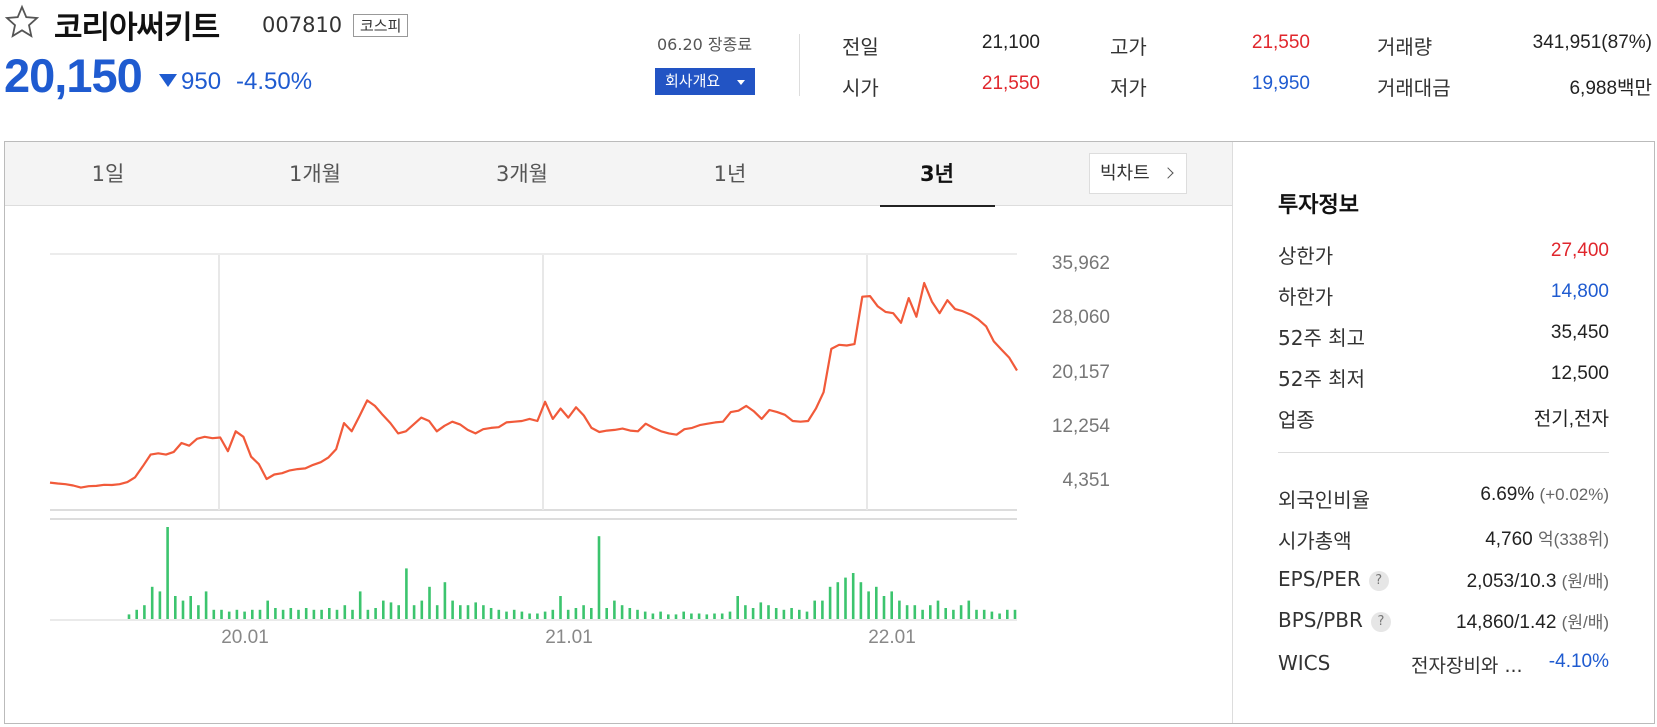  Describe the element at coordinates (1538, 580) in the screenshot. I see `eps-per-value: 2,053/10.3 (원/배)` at that location.